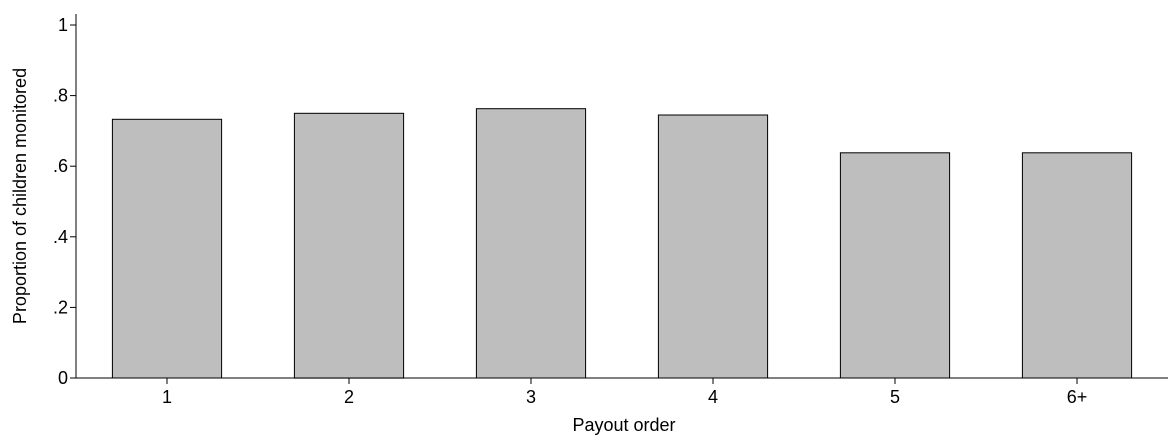 The width and height of the screenshot is (1172, 441). I want to click on bar-6+, so click(1077, 265).